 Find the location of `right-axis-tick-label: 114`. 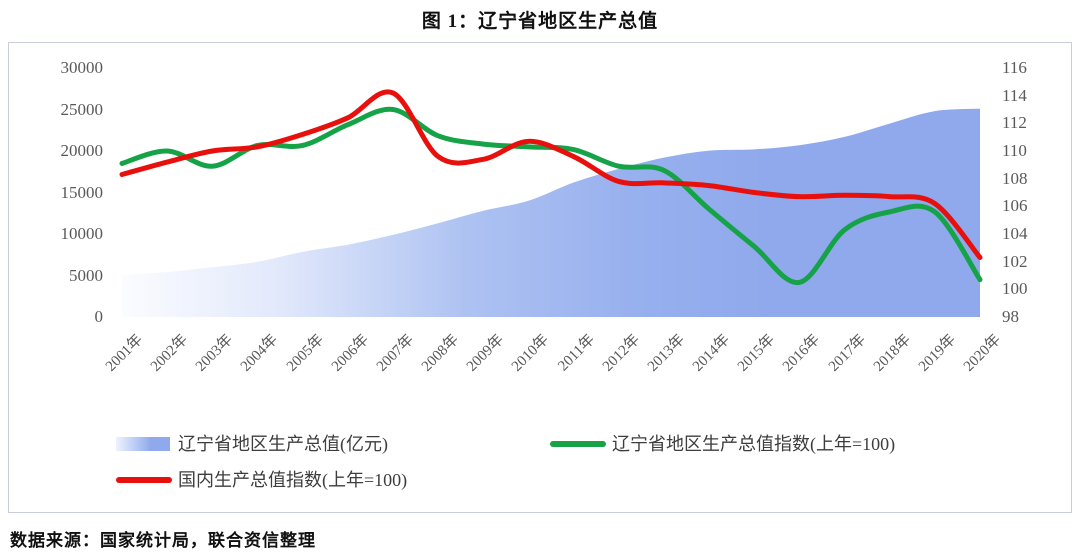

right-axis-tick-label: 114 is located at coordinates (1014, 95).